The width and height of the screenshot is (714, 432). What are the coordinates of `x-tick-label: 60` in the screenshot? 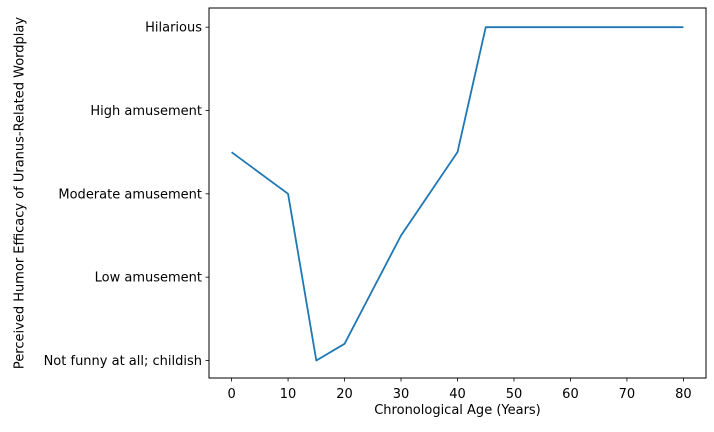 It's located at (570, 394).